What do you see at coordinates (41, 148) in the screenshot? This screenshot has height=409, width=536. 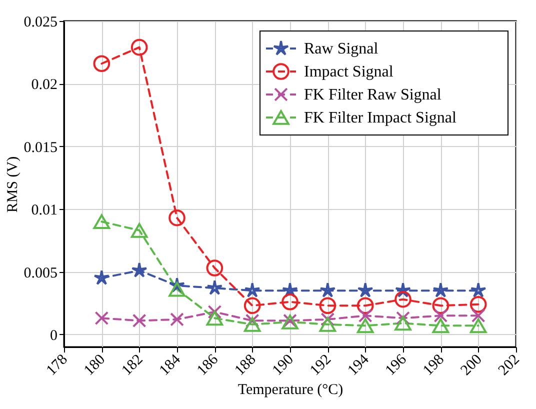 I see `y-tick-label: 0.015` at bounding box center [41, 148].